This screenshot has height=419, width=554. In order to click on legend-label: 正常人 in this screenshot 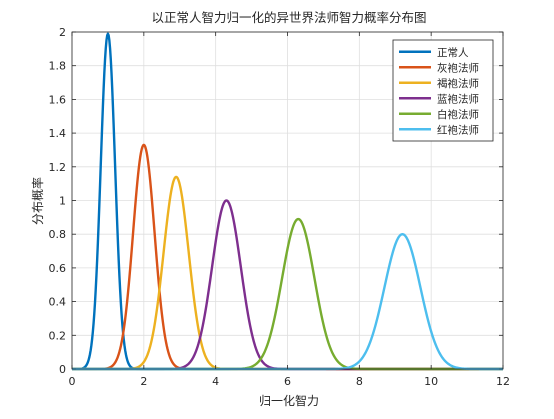, I will do `click(453, 52)`.